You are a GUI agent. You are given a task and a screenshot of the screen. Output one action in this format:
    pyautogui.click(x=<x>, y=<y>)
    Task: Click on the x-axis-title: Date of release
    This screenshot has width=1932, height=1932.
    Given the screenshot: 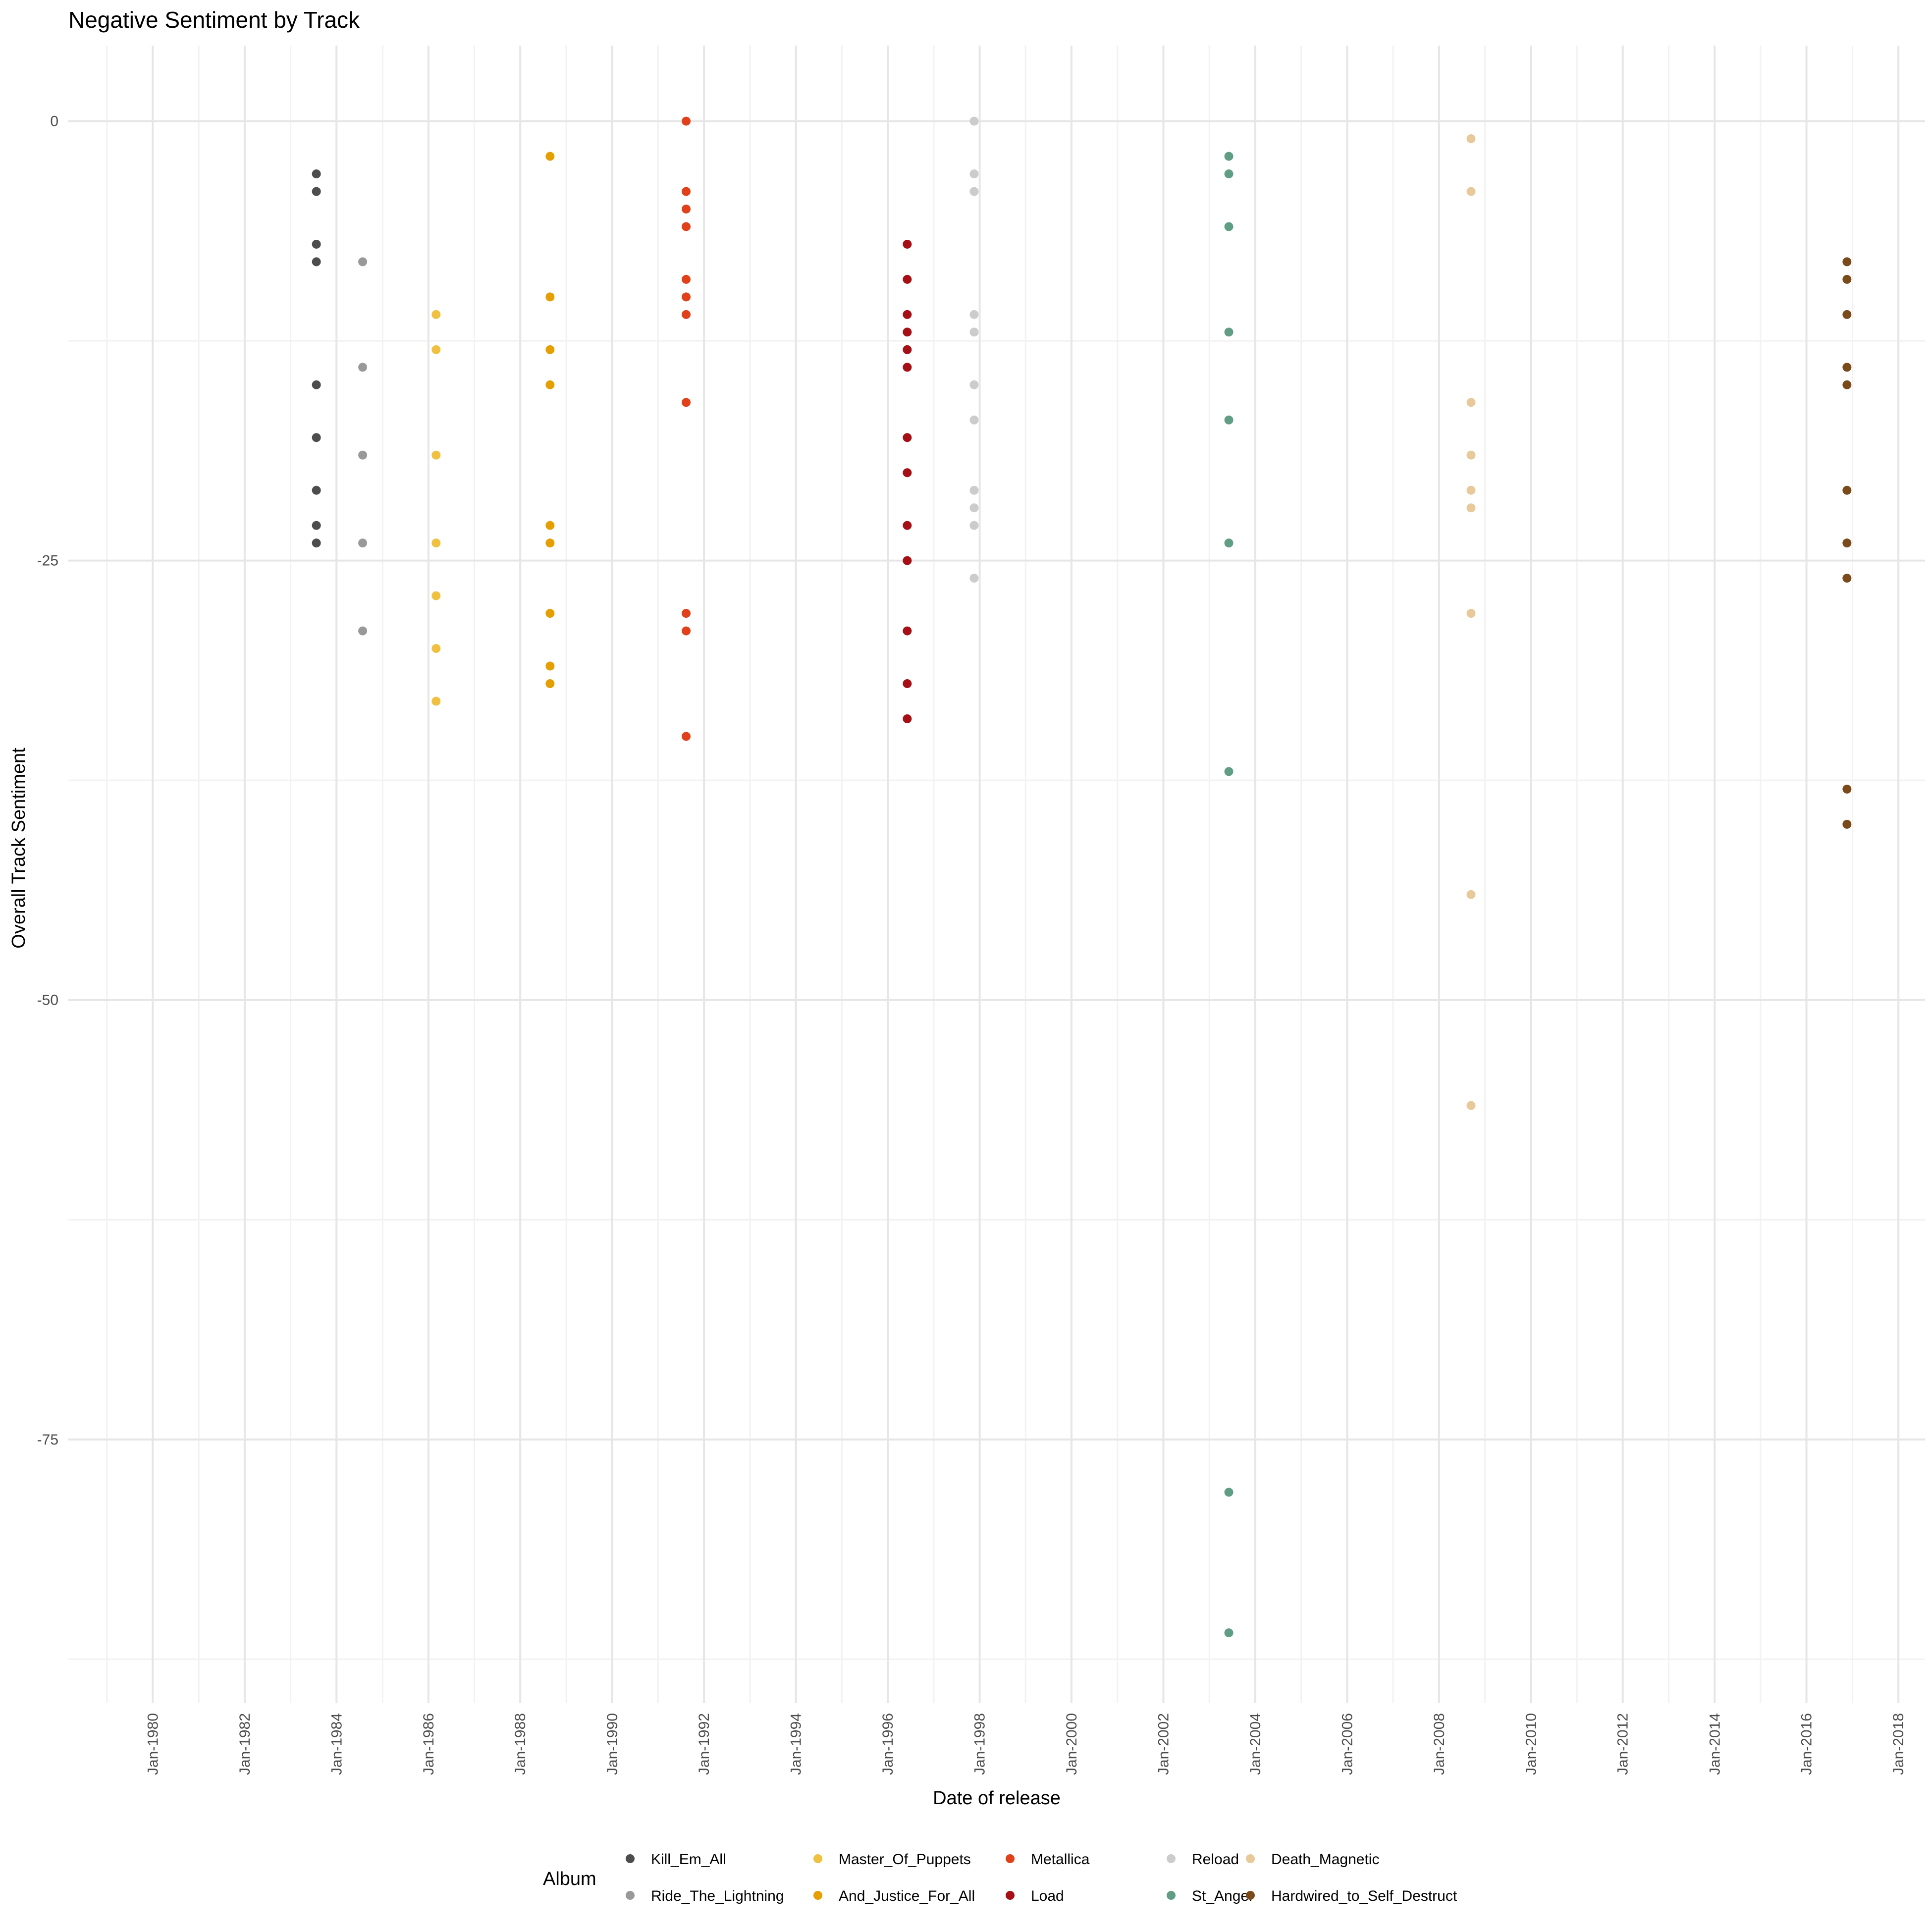 What is the action you would take?
    pyautogui.click(x=997, y=1799)
    